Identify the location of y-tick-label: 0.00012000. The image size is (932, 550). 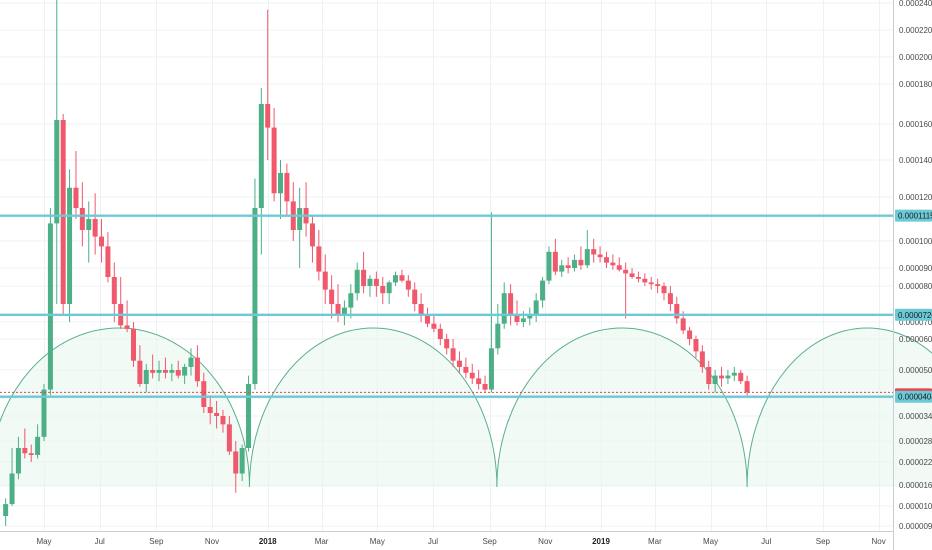
(915, 197).